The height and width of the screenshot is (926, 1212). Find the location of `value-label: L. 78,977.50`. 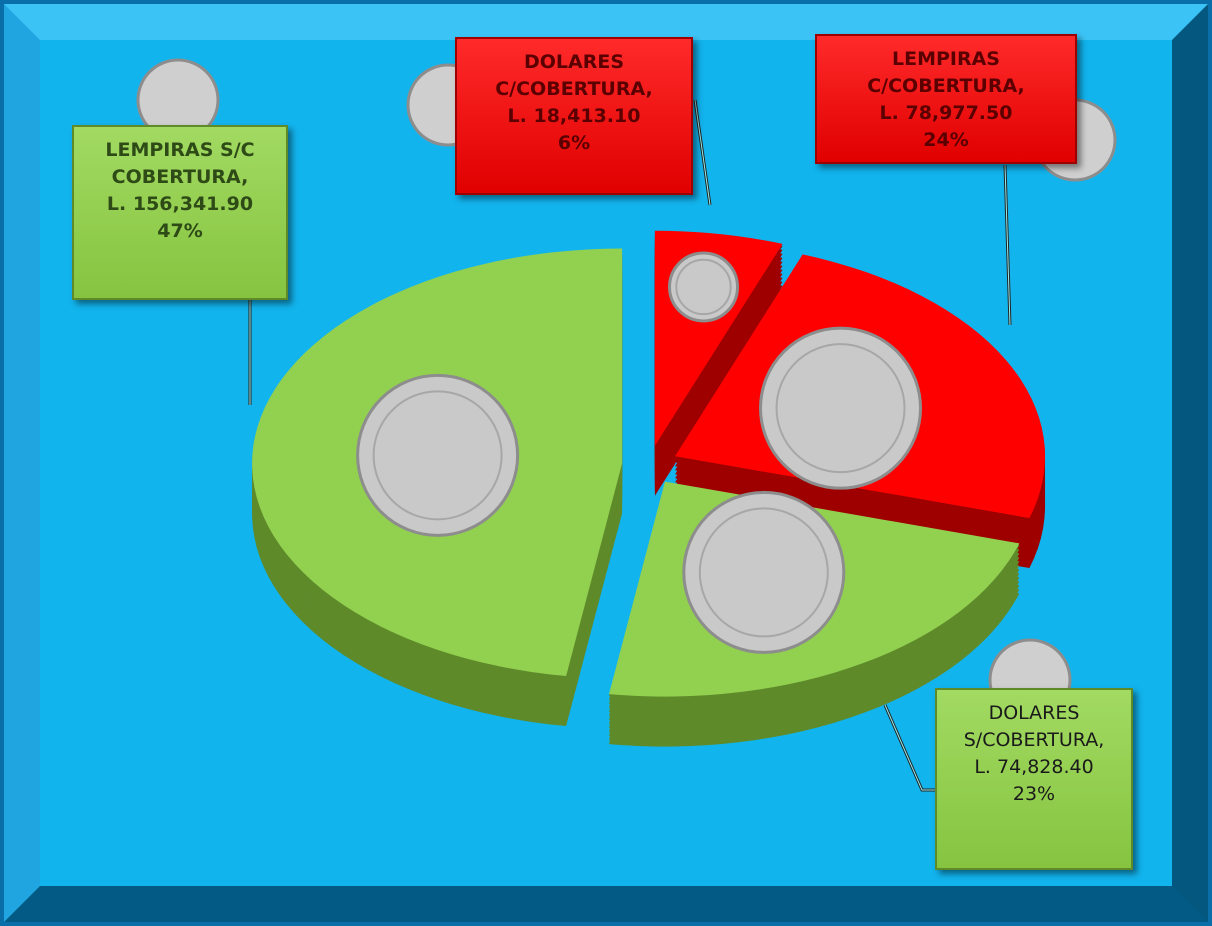

value-label: L. 78,977.50 is located at coordinates (946, 113).